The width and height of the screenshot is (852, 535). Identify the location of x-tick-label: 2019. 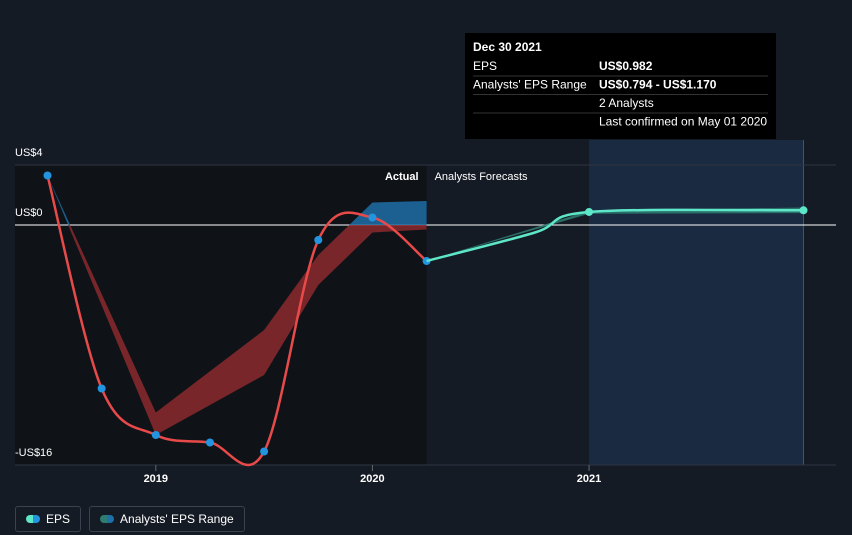
(156, 479).